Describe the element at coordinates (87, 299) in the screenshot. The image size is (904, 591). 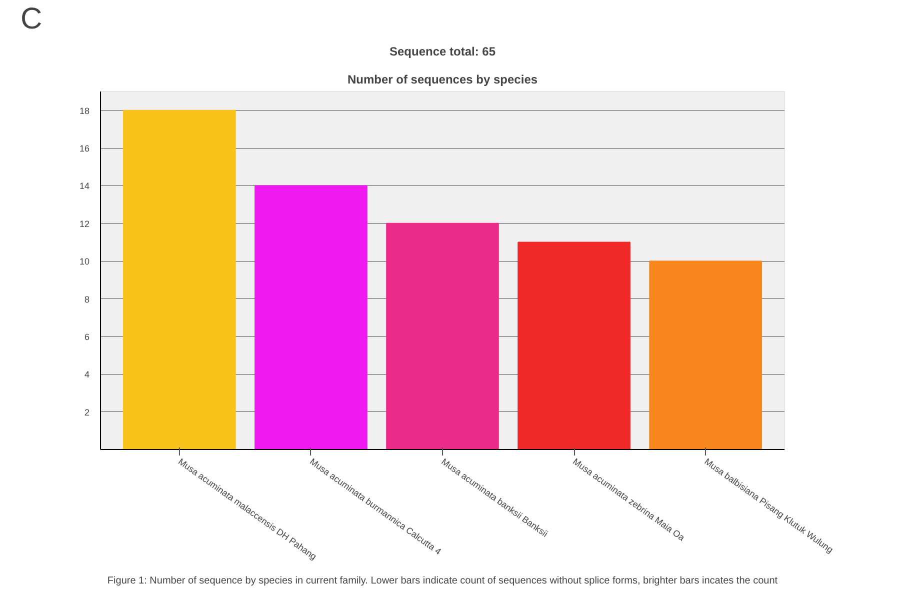
I see `y-tick-label: 8` at that location.